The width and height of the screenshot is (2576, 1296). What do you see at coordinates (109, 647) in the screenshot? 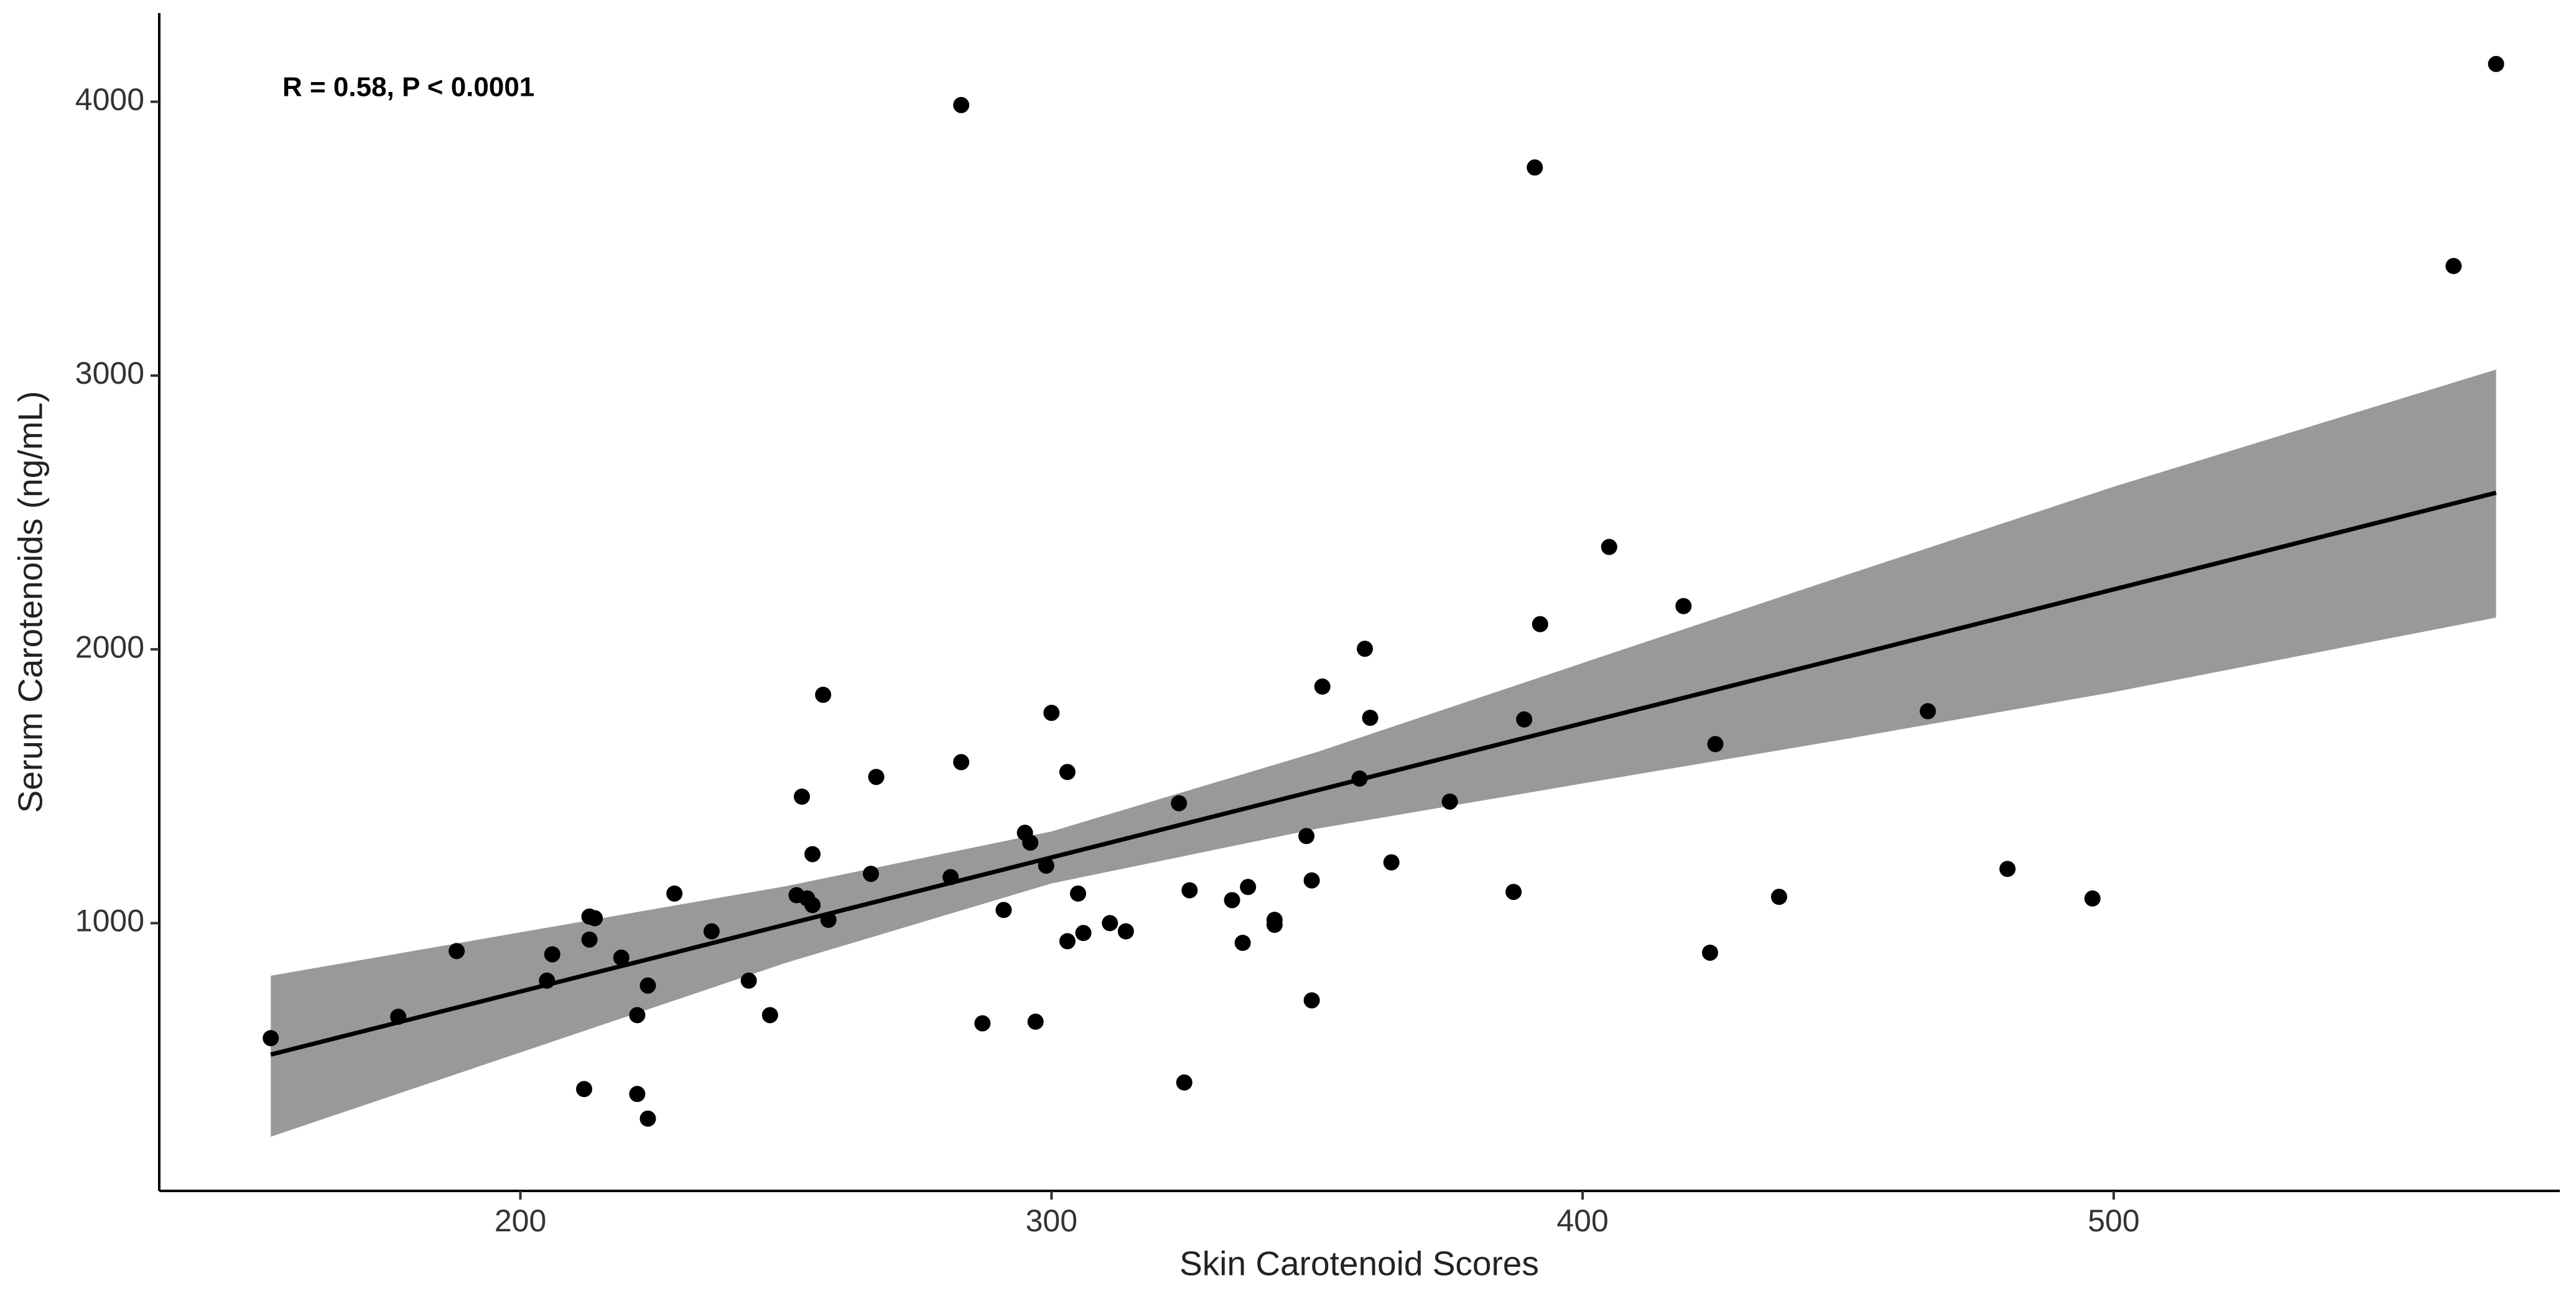
I see `y-tick-label: 2000` at bounding box center [109, 647].